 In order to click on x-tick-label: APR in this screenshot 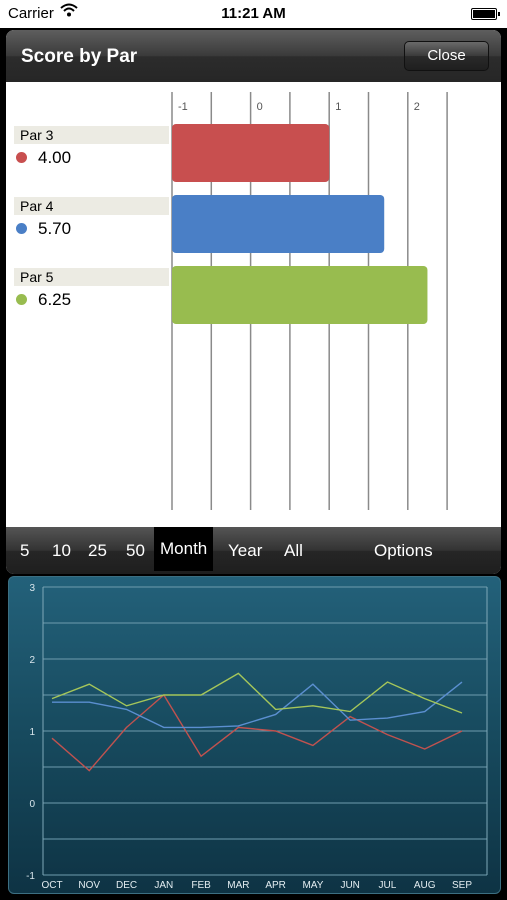, I will do `click(275, 885)`.